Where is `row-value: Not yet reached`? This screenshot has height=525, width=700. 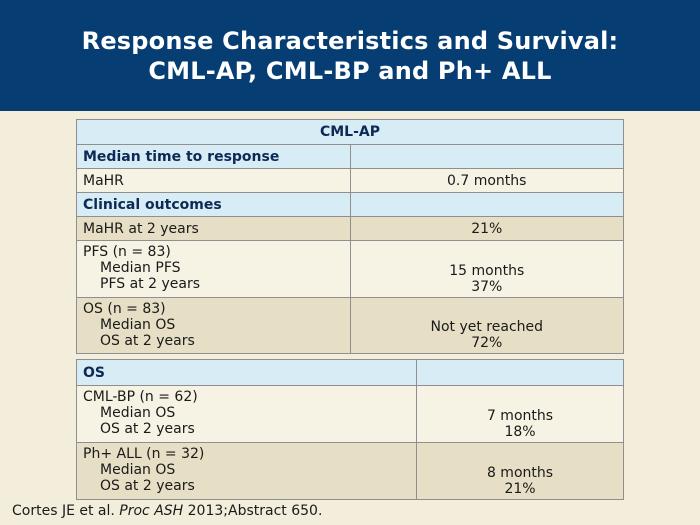
row-value: Not yet reached is located at coordinates (487, 327).